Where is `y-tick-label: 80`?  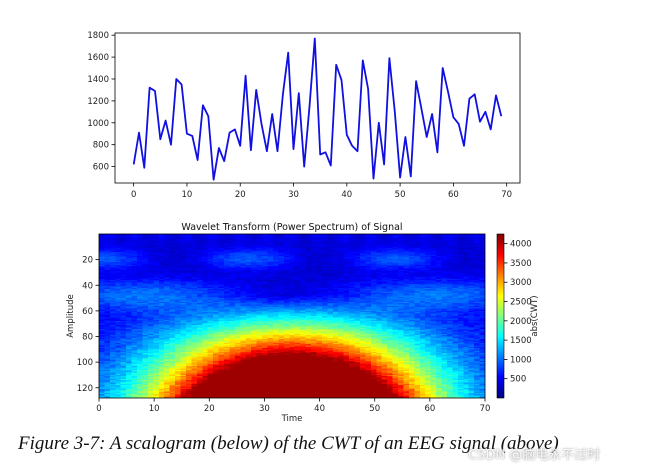
y-tick-label: 80 is located at coordinates (87, 338).